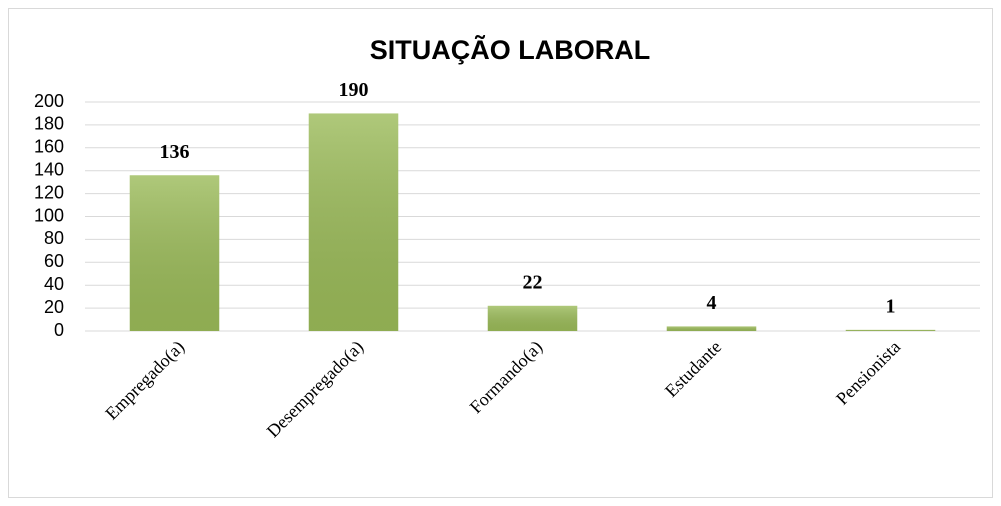  Describe the element at coordinates (54, 307) in the screenshot. I see `y-tick-label: 20` at that location.